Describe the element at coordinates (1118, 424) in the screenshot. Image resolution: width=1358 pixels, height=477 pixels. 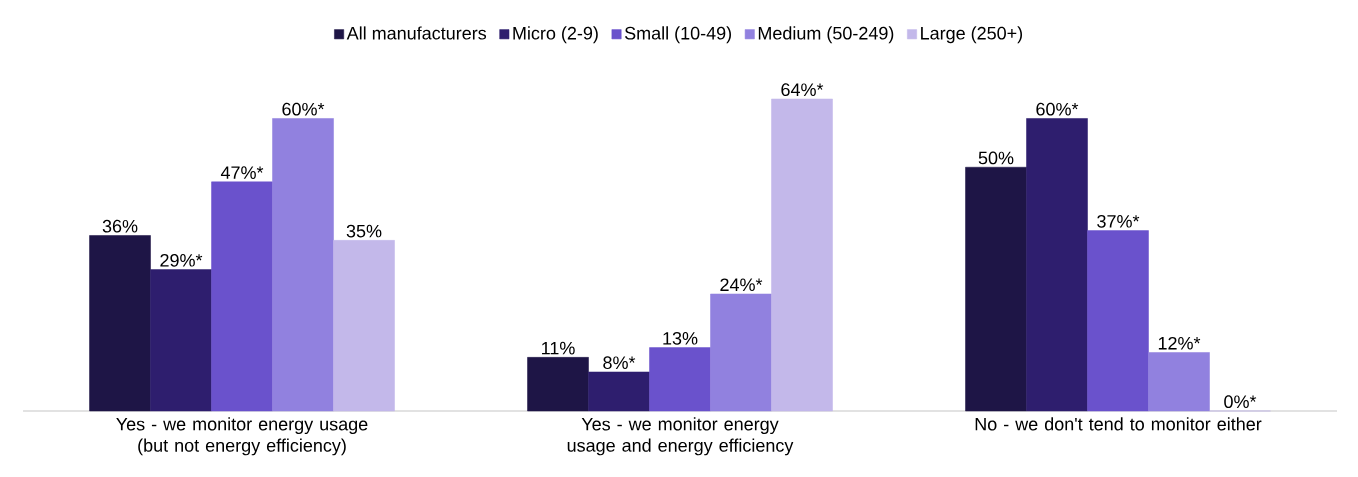
I see `x-tick-label: No - we don't tend to monitor either` at that location.